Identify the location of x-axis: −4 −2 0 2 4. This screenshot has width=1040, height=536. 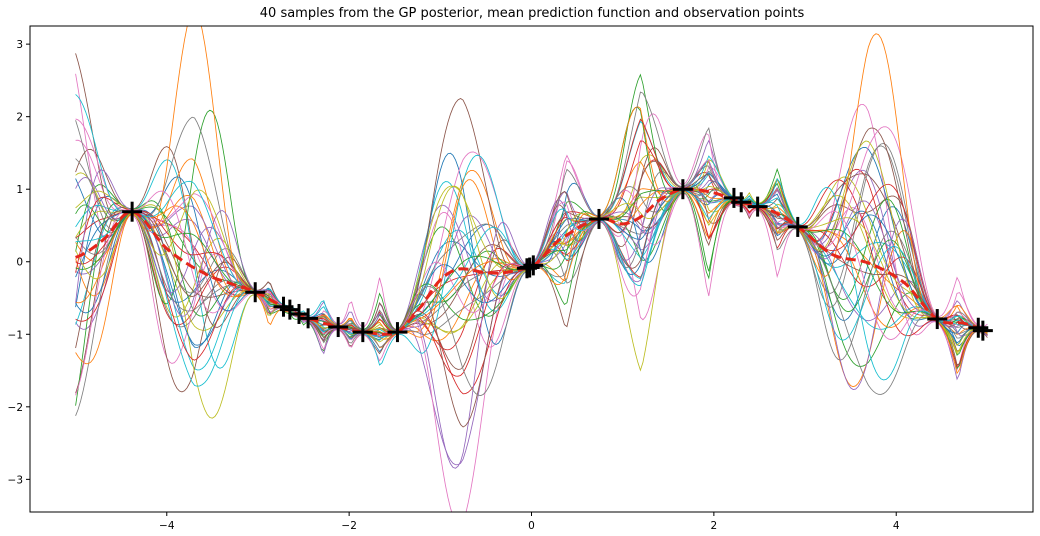
(529, 522).